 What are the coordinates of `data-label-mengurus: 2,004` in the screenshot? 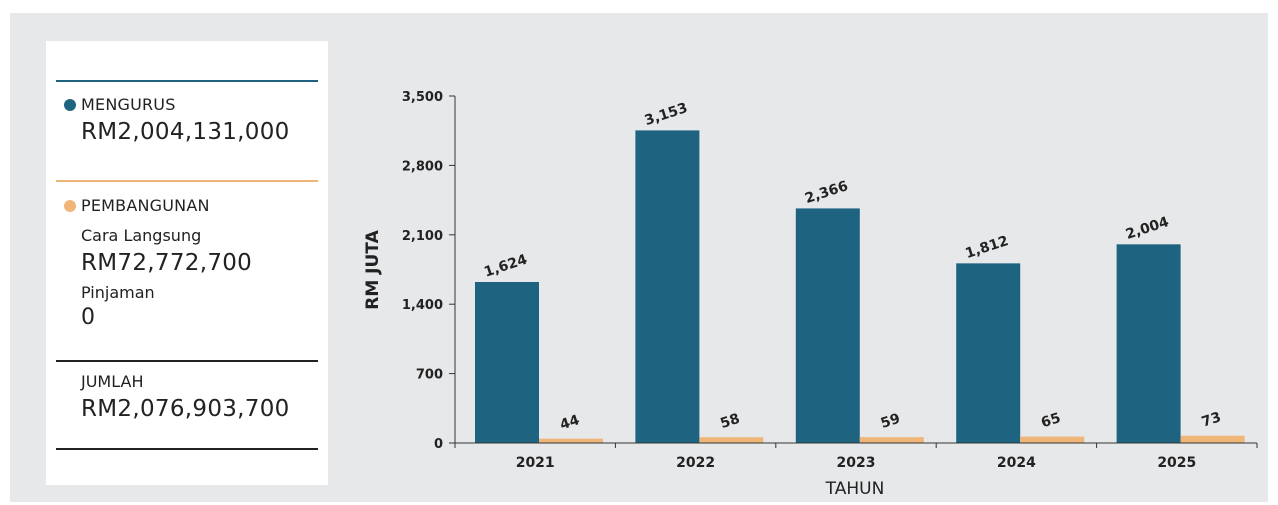 It's located at (1147, 228).